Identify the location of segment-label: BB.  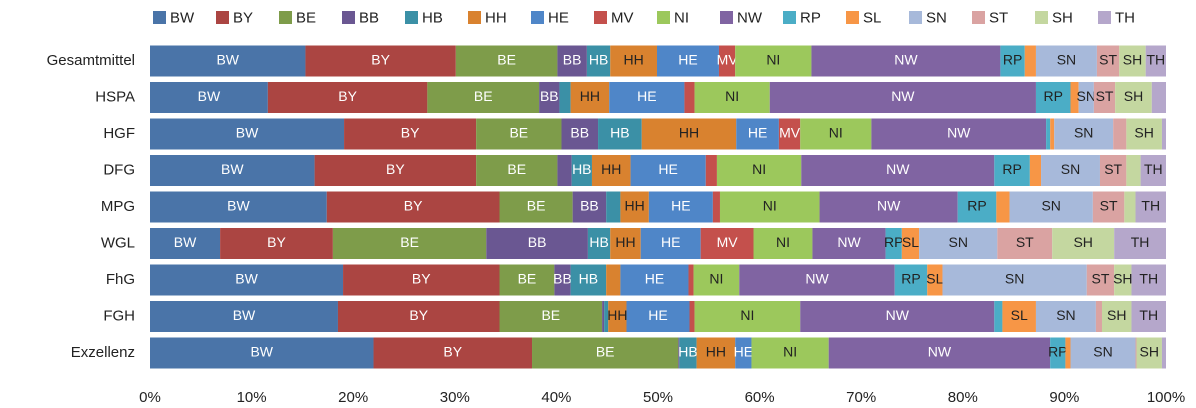
(537, 242).